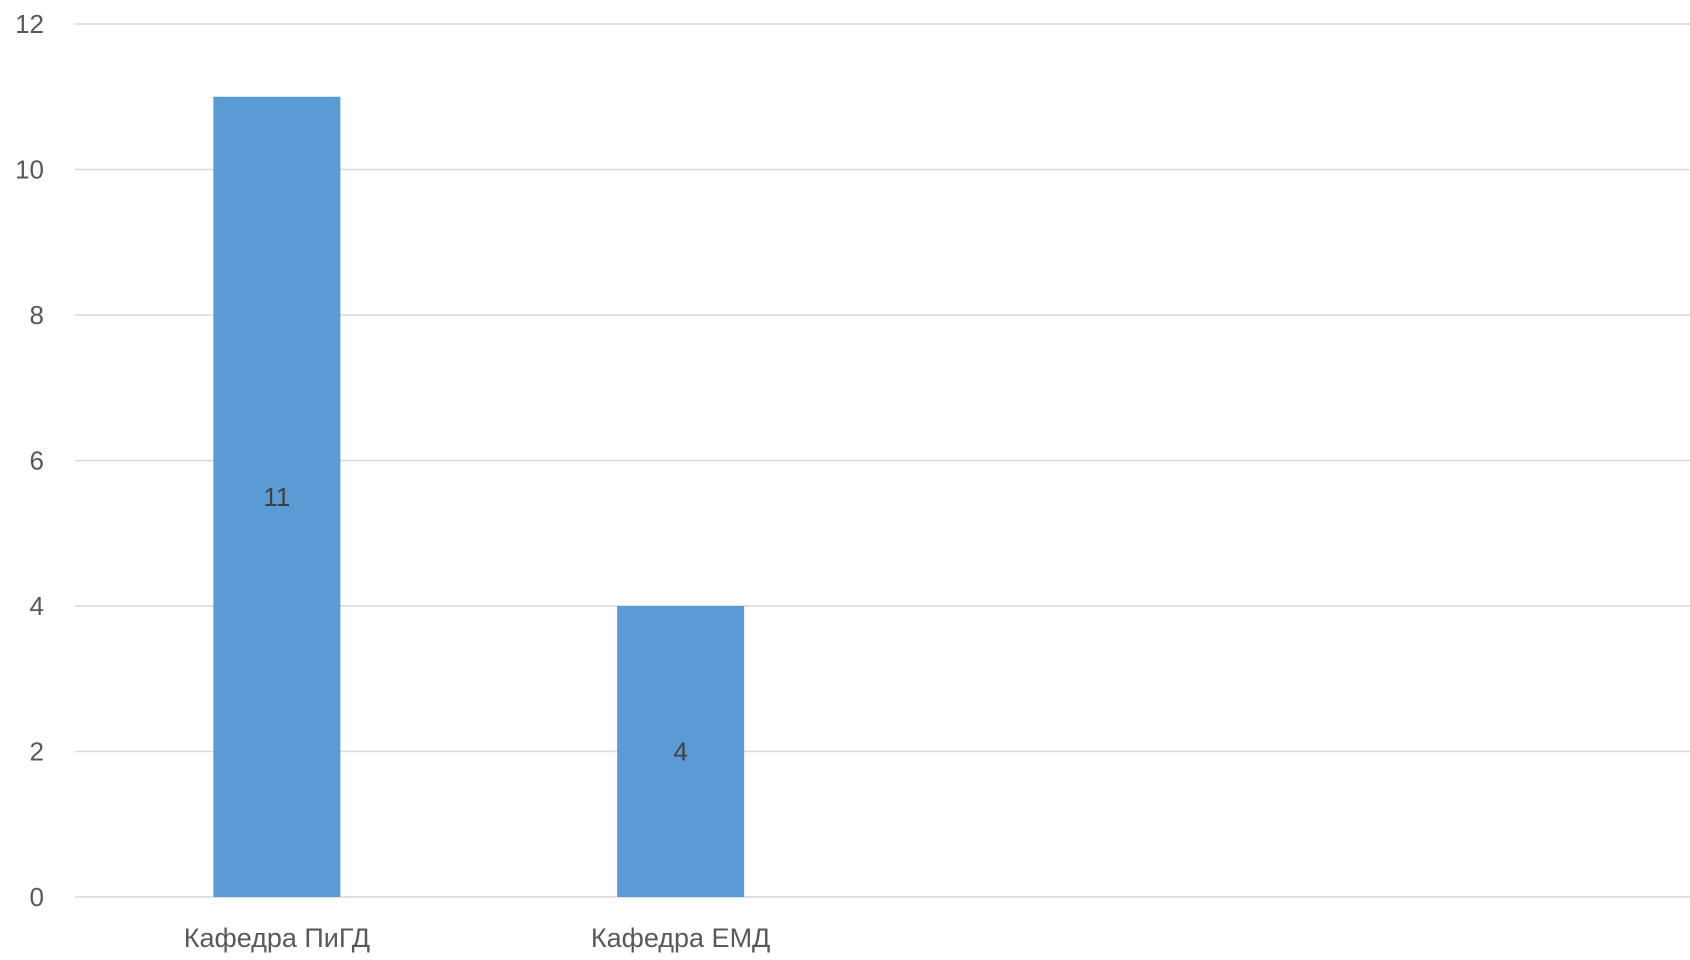 Image resolution: width=1690 pixels, height=960 pixels. What do you see at coordinates (475, 624) in the screenshot?
I see `data-labels: 11 4` at bounding box center [475, 624].